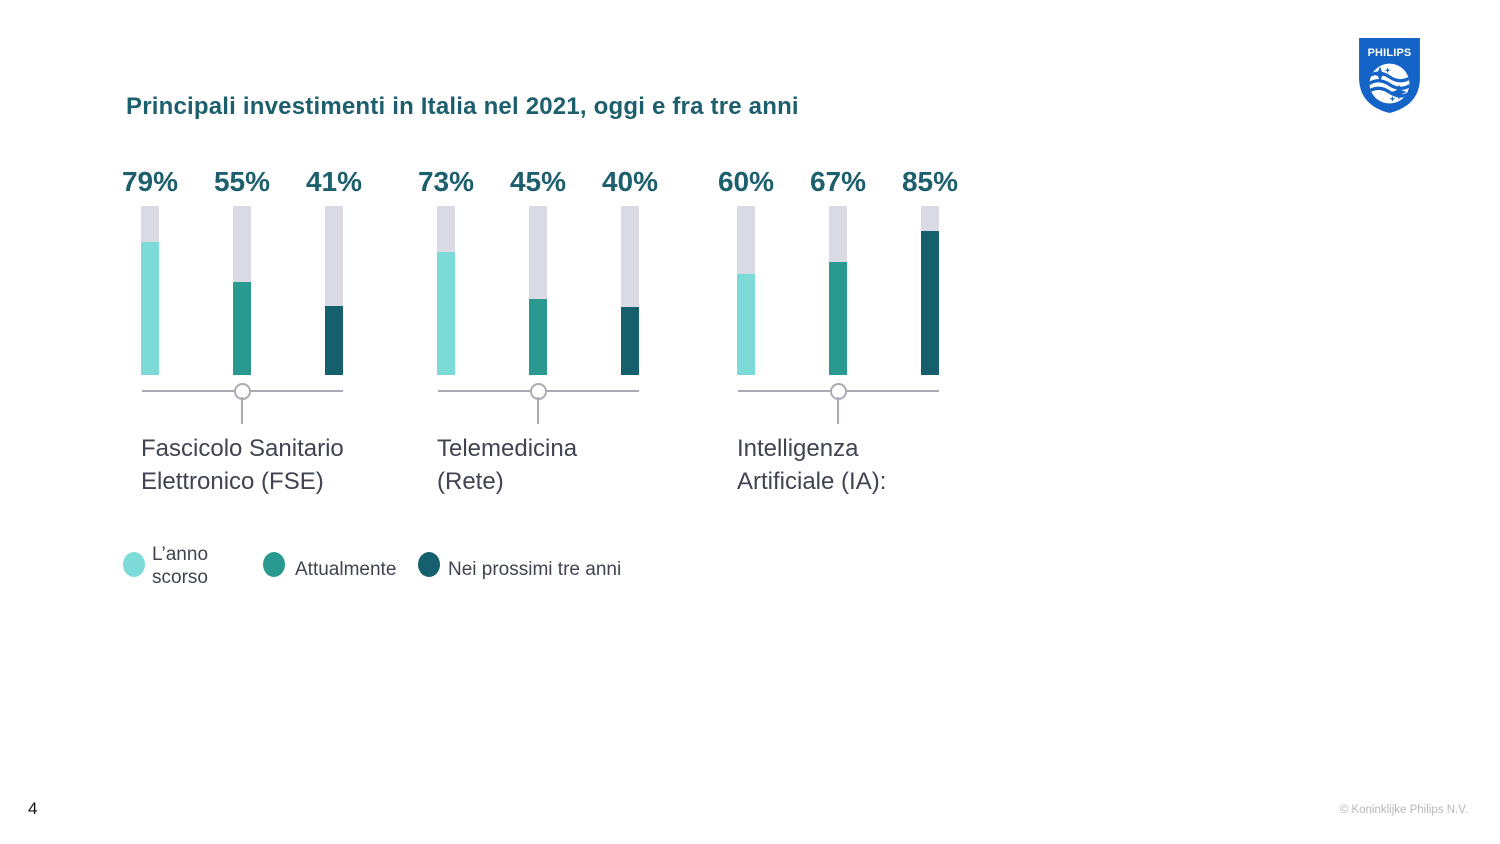  I want to click on group-label-line: Artificiale (IA):, so click(812, 481).